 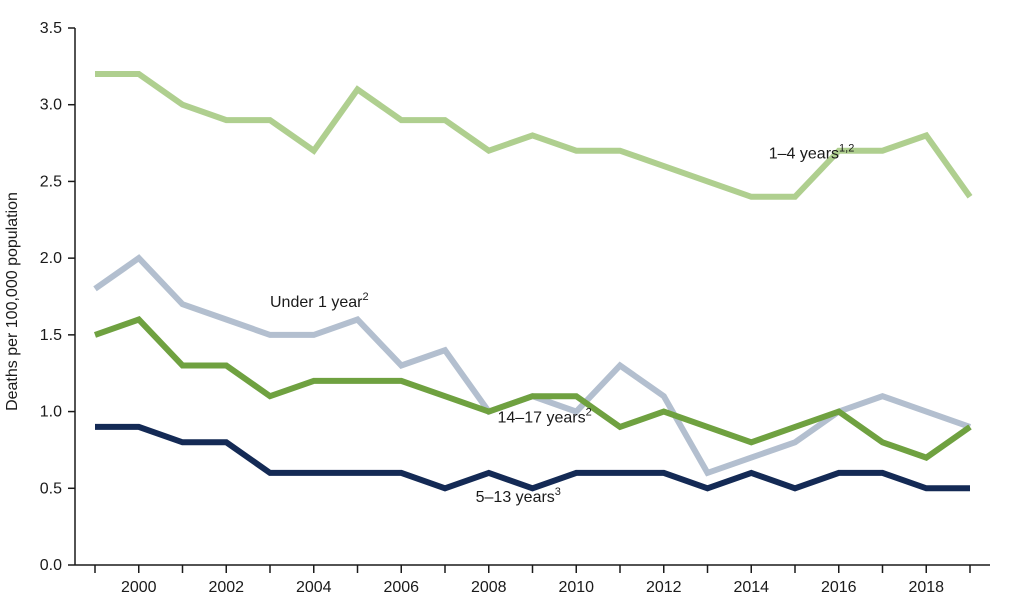 I want to click on y-tick-label: 0.0, so click(x=51, y=565).